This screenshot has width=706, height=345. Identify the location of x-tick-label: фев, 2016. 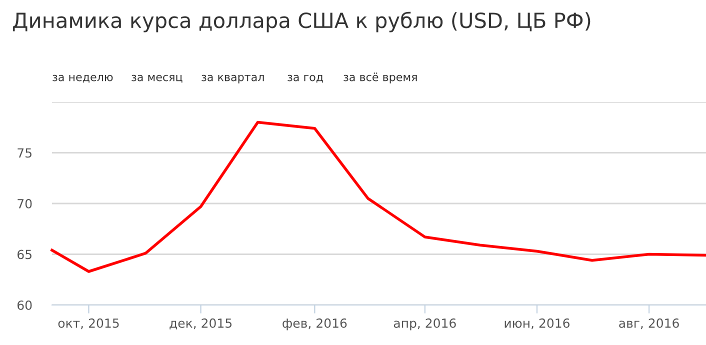
(314, 324).